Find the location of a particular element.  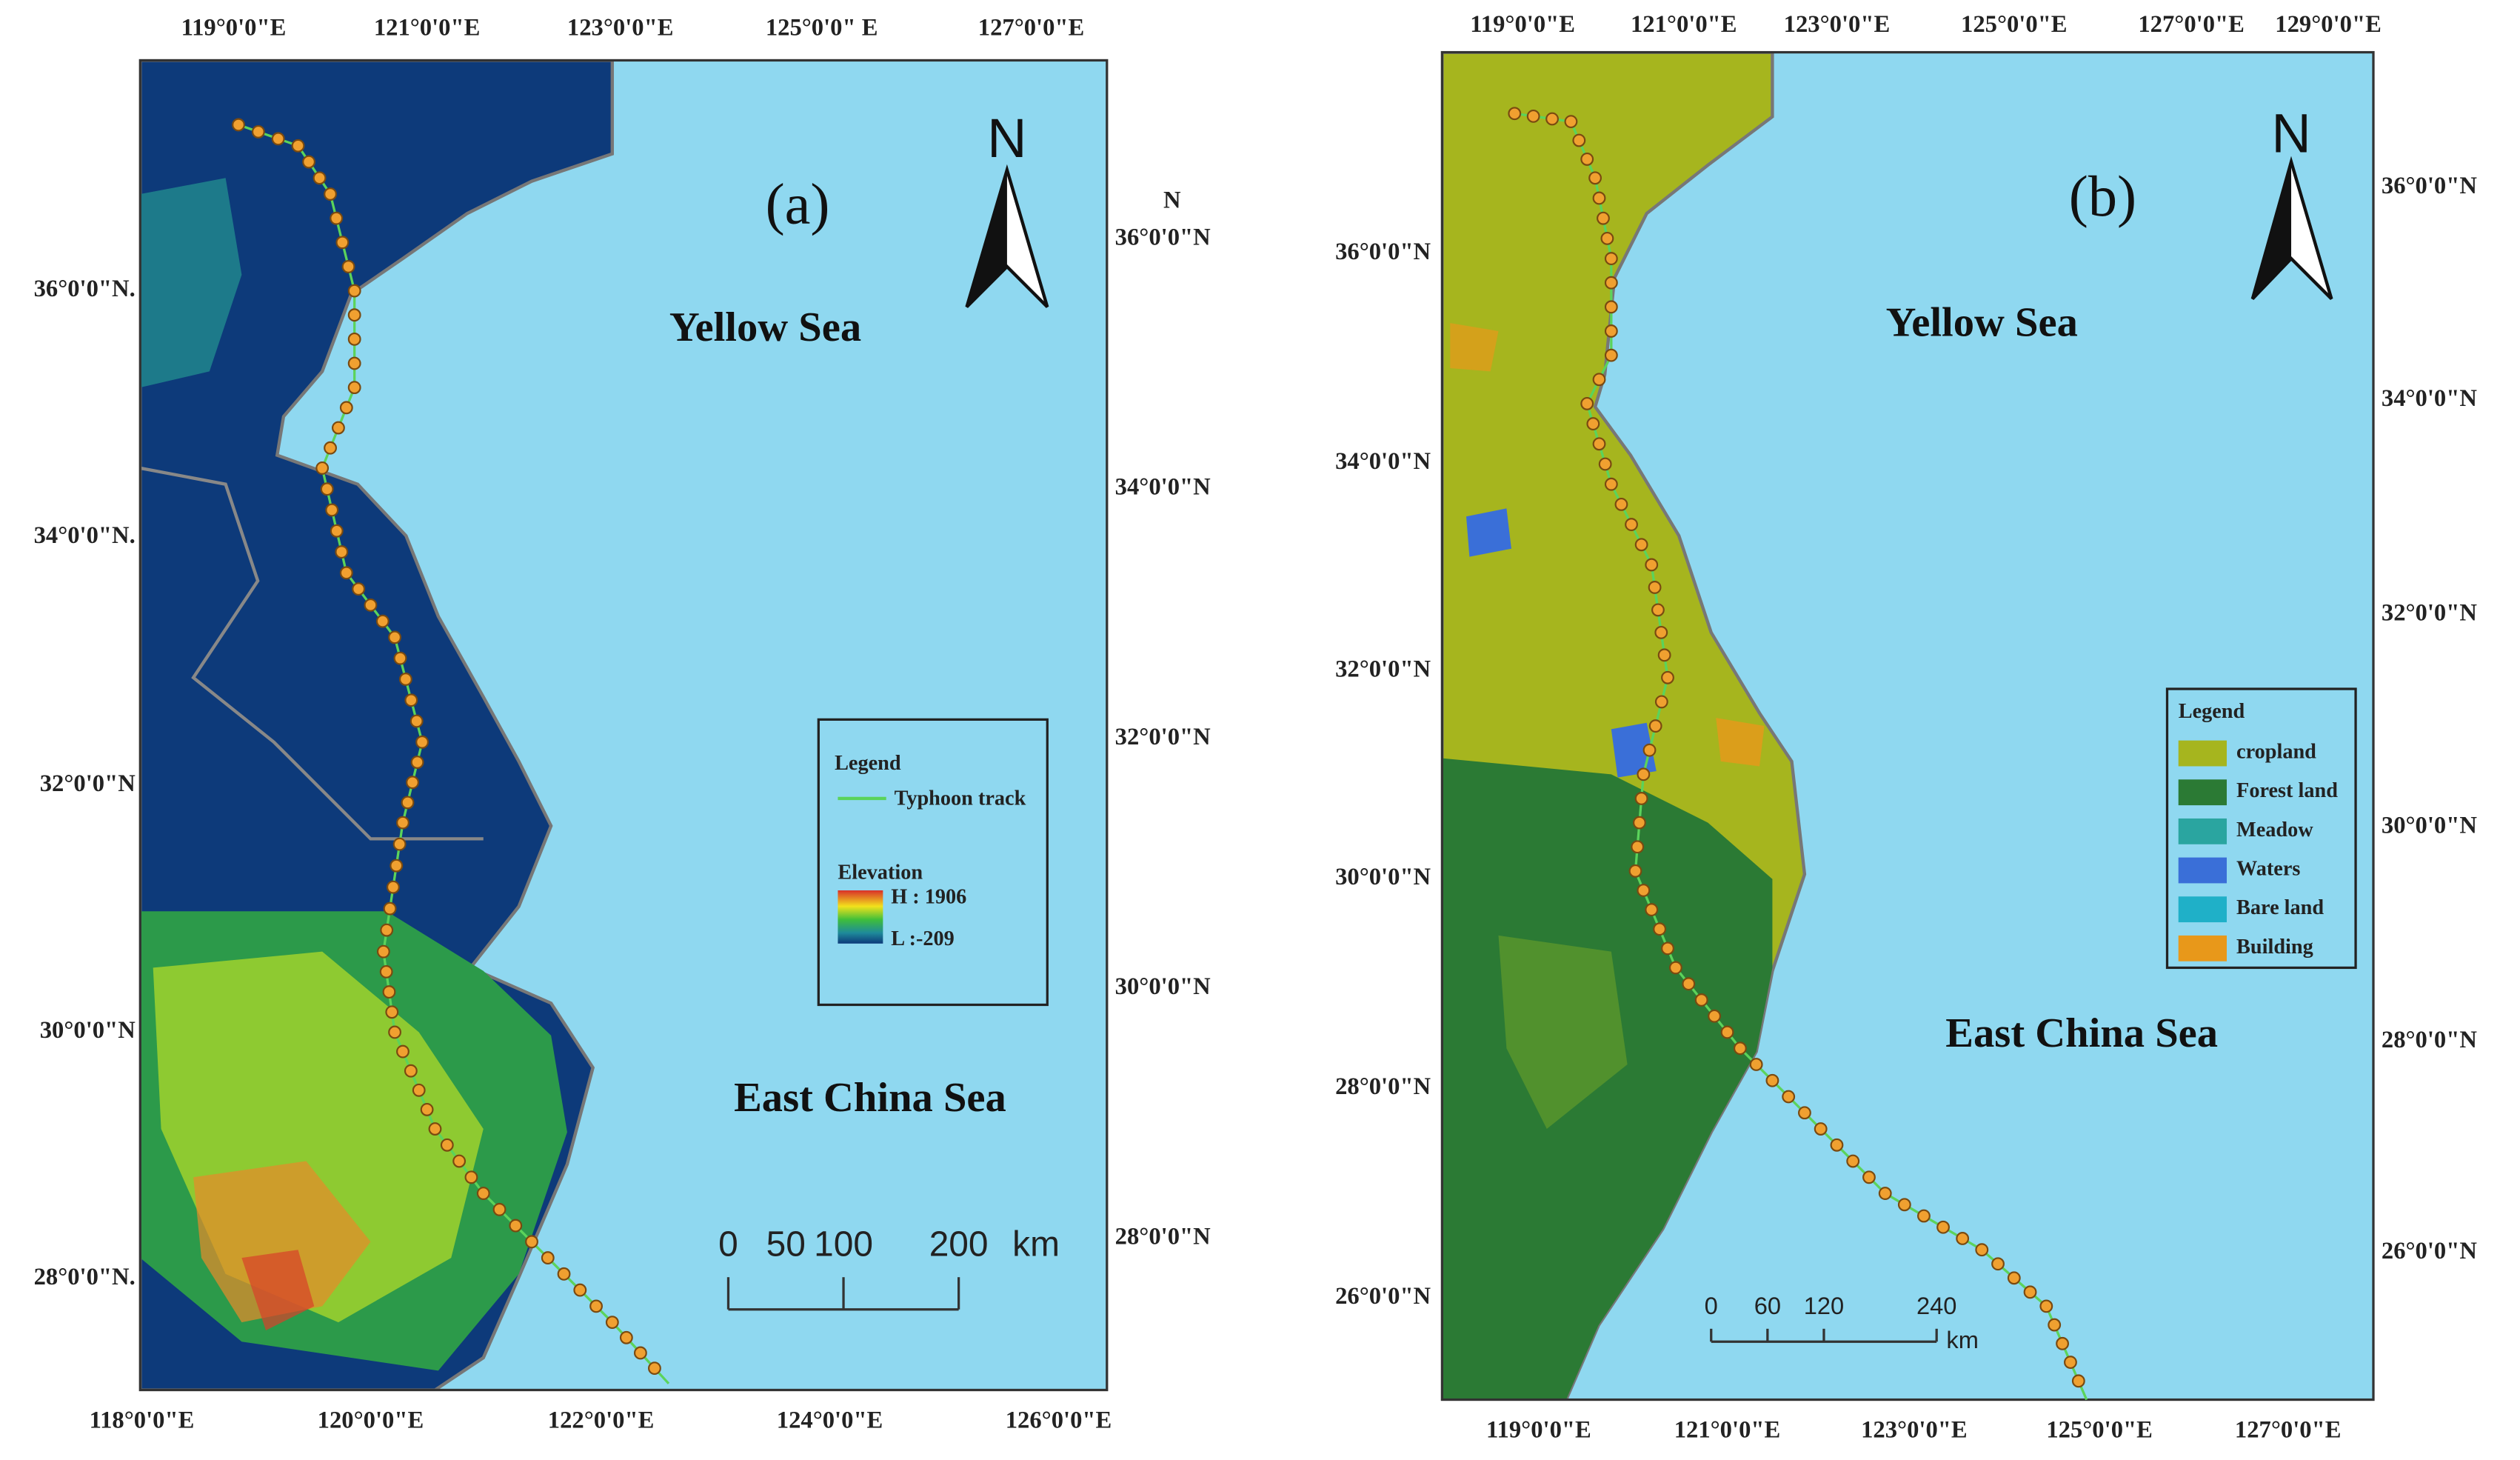

legend-title: Legend is located at coordinates (868, 764).